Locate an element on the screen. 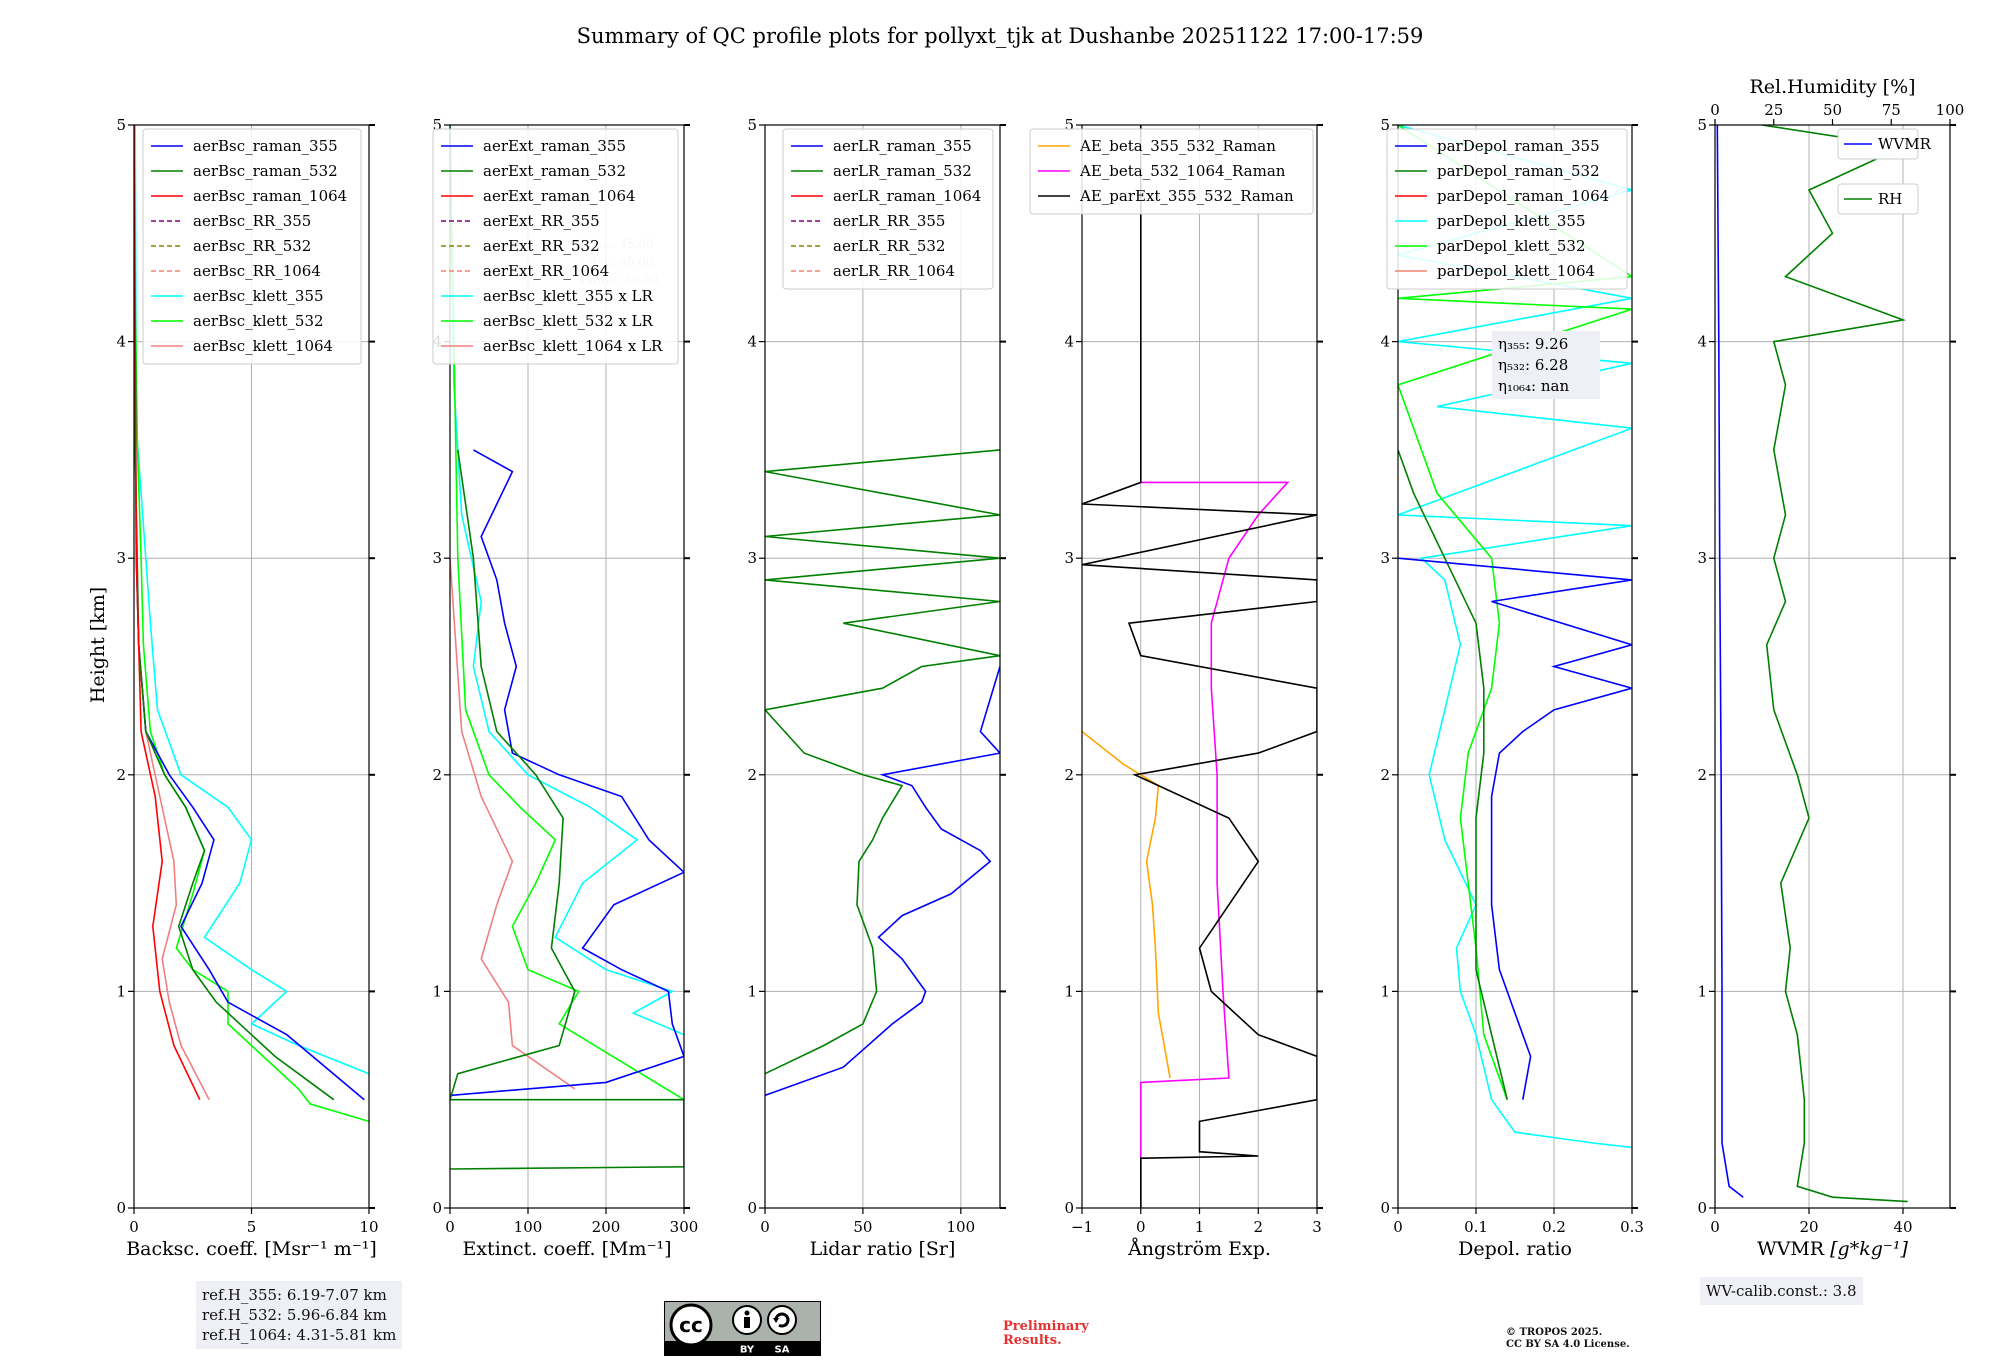 Image resolution: width=2000 pixels, height=1360 pixels. x-tick-label: 0.1 is located at coordinates (1476, 1227).